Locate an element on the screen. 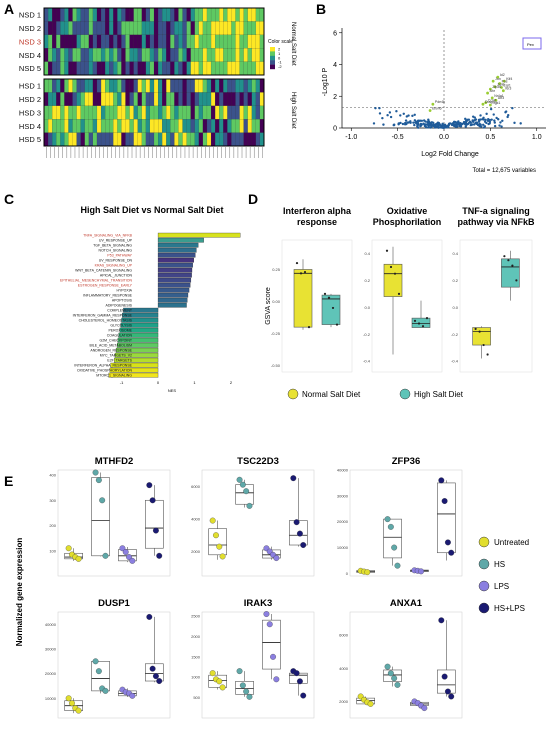 This screenshot has height=729, width=550. gene-y-tick-label: 1000 is located at coordinates (196, 677).